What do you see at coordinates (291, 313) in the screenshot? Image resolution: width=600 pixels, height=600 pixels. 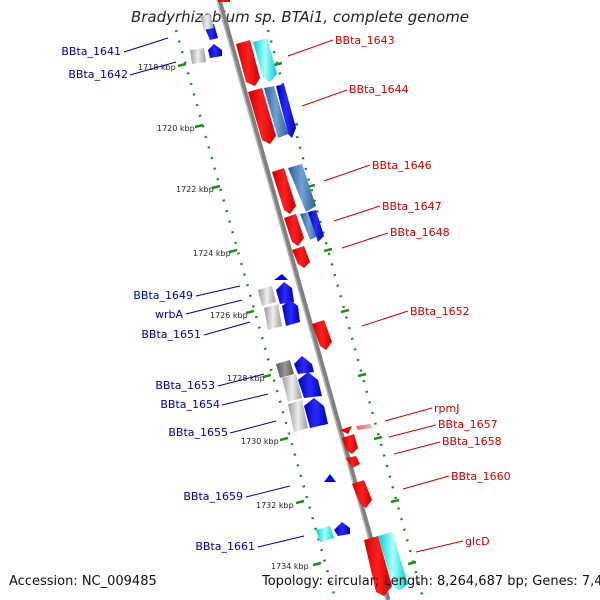 I see `gene-bar-bbta-1651-blue` at bounding box center [291, 313].